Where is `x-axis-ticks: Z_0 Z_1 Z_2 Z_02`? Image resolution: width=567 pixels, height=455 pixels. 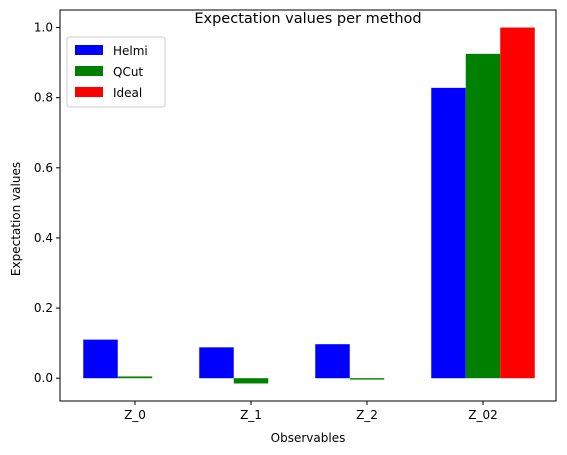 x-axis-ticks: Z_0 Z_1 Z_2 Z_02 is located at coordinates (311, 411).